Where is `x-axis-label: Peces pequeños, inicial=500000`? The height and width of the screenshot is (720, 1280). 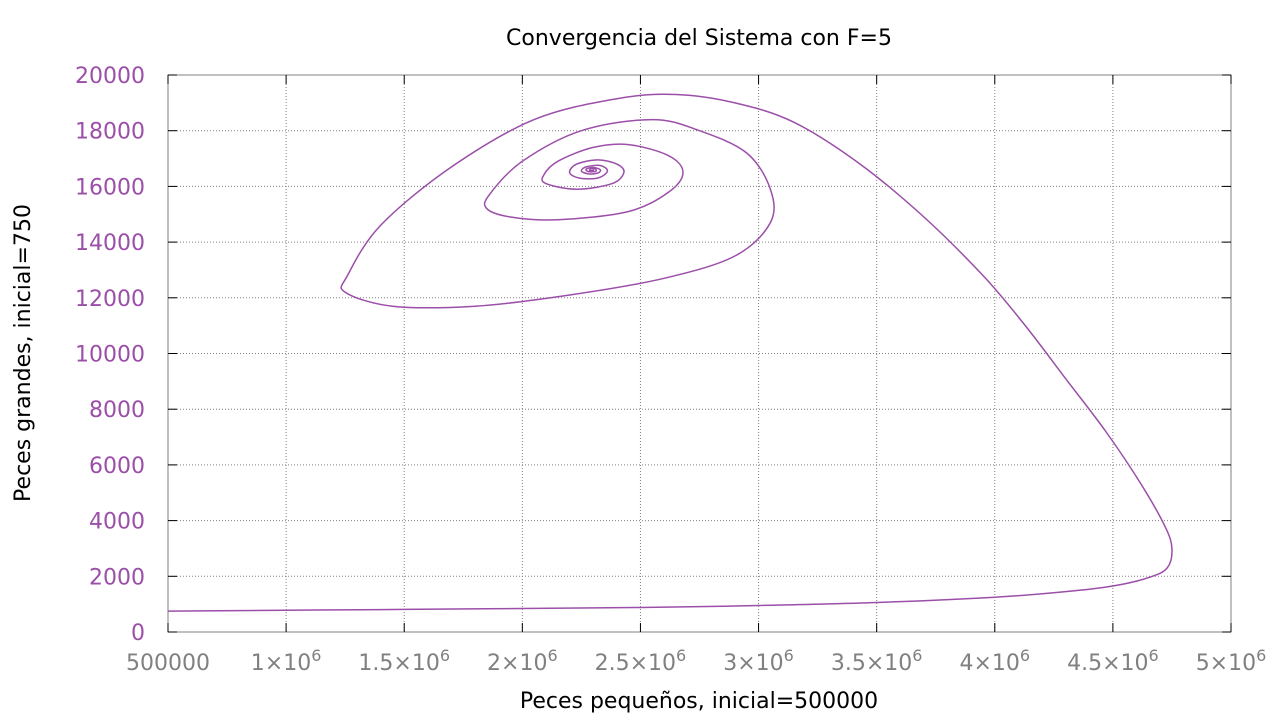 x-axis-label: Peces pequeños, inicial=500000 is located at coordinates (699, 701).